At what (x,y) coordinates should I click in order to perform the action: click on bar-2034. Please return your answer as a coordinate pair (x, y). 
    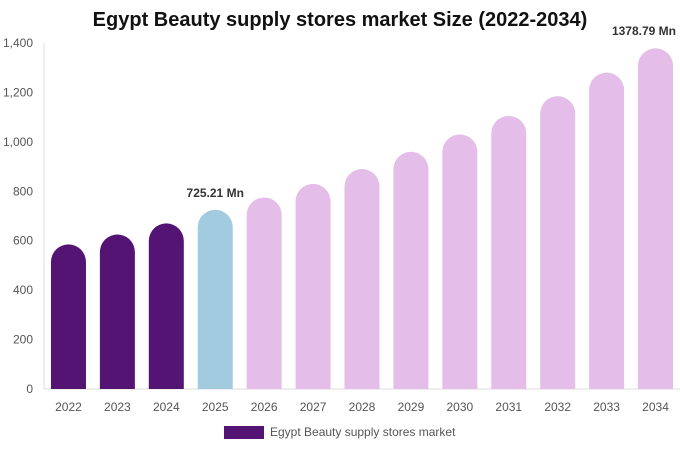
    Looking at the image, I should click on (656, 219).